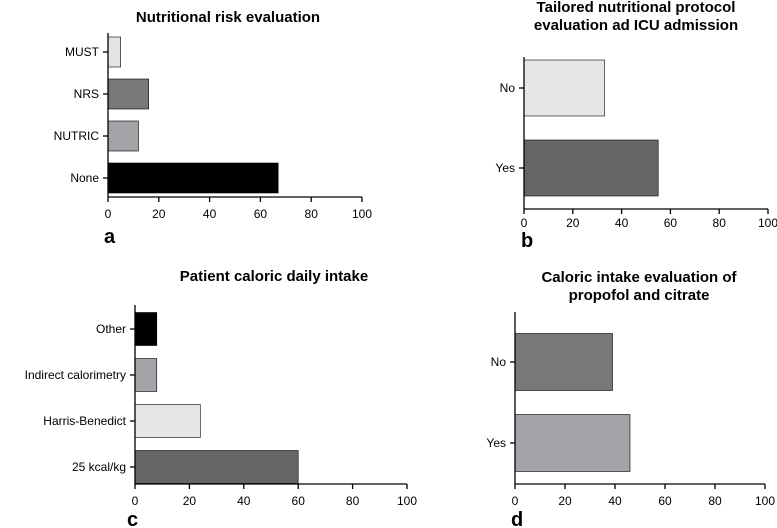 The height and width of the screenshot is (528, 777). I want to click on category-label: NRS, so click(86, 94).